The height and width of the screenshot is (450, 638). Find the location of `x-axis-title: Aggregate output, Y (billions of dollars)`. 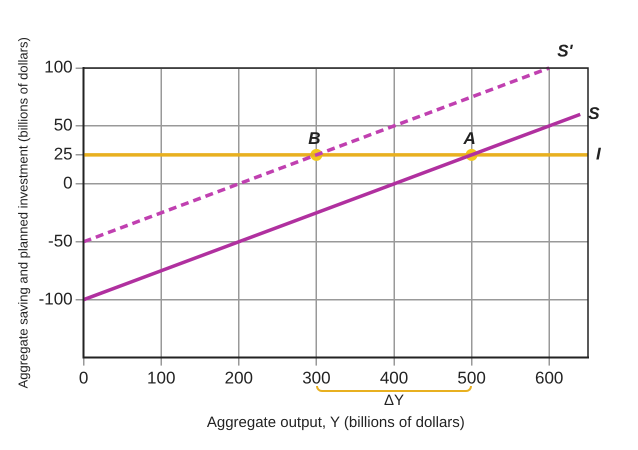

x-axis-title: Aggregate output, Y (billions of dollars) is located at coordinates (335, 423).